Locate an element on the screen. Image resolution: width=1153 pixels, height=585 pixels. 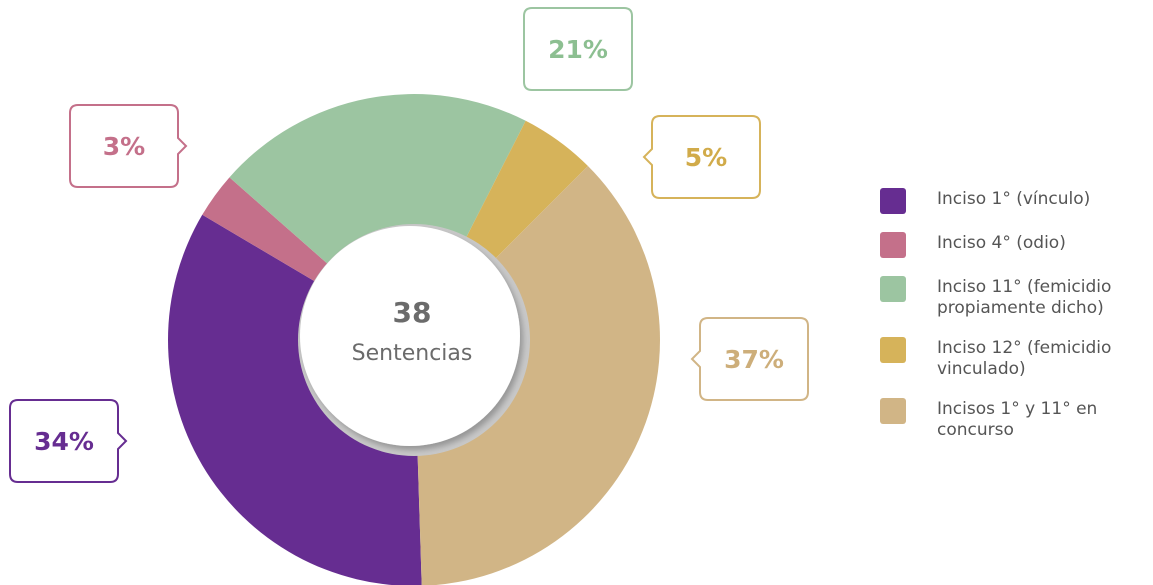
legend-item: Inciso 11° (femicidio propiamente dicho) is located at coordinates (1016, 297).